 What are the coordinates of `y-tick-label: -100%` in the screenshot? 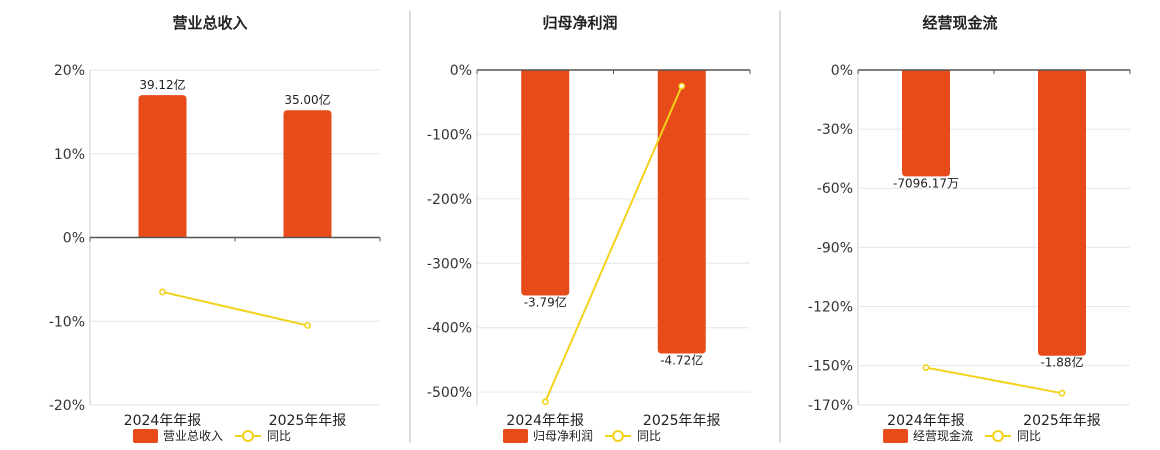 It's located at (449, 135).